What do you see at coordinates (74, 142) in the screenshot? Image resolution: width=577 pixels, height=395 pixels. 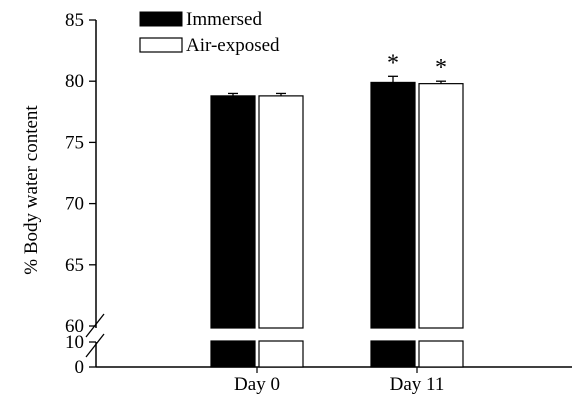 I see `y-tick-label-75: 75` at bounding box center [74, 142].